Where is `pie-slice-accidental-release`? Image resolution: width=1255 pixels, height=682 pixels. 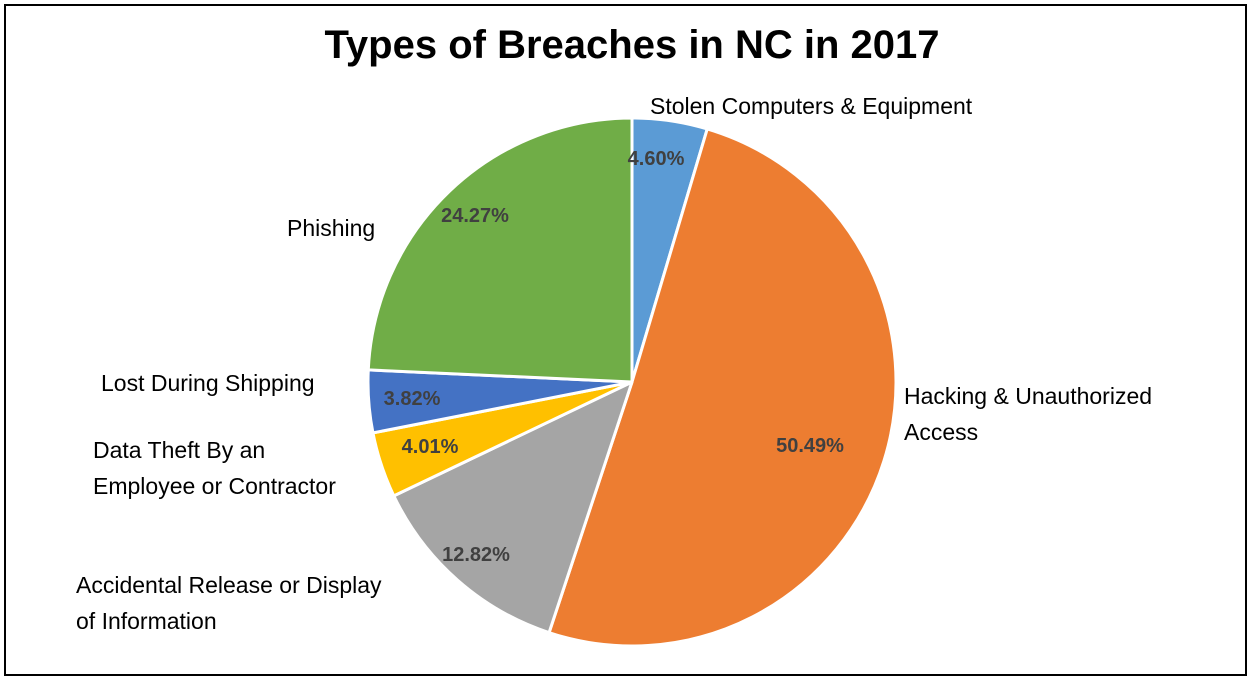 pie-slice-accidental-release is located at coordinates (513, 507).